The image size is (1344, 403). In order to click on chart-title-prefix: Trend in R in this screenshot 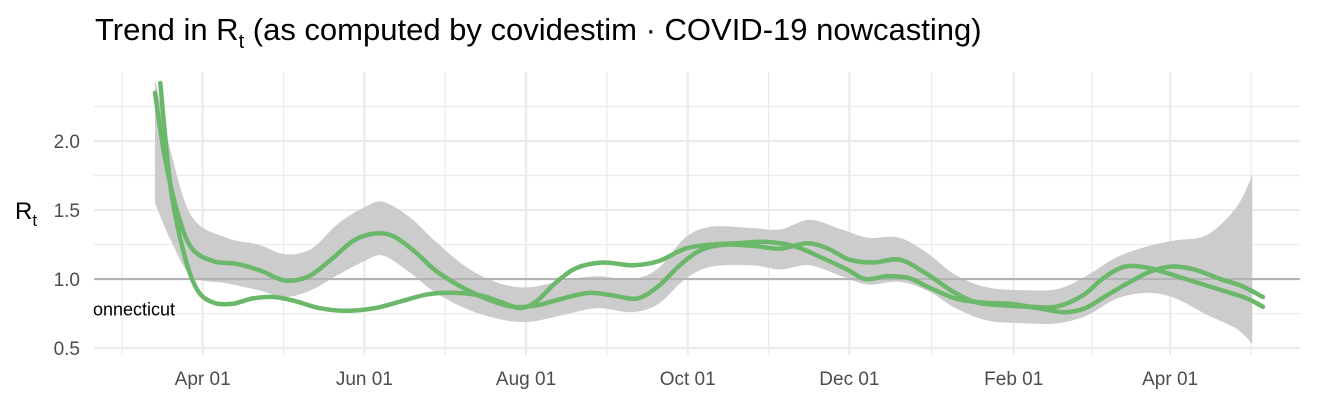, I will do `click(167, 29)`.